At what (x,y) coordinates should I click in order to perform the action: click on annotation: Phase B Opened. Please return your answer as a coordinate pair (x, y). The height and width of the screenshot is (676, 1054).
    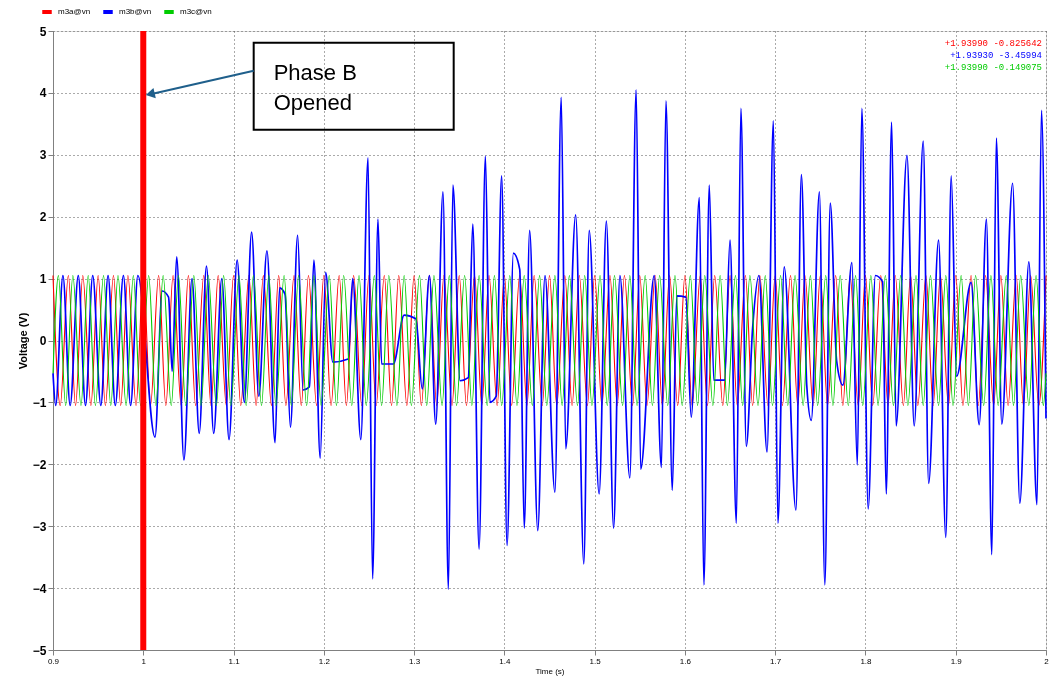
    Looking at the image, I should click on (315, 87).